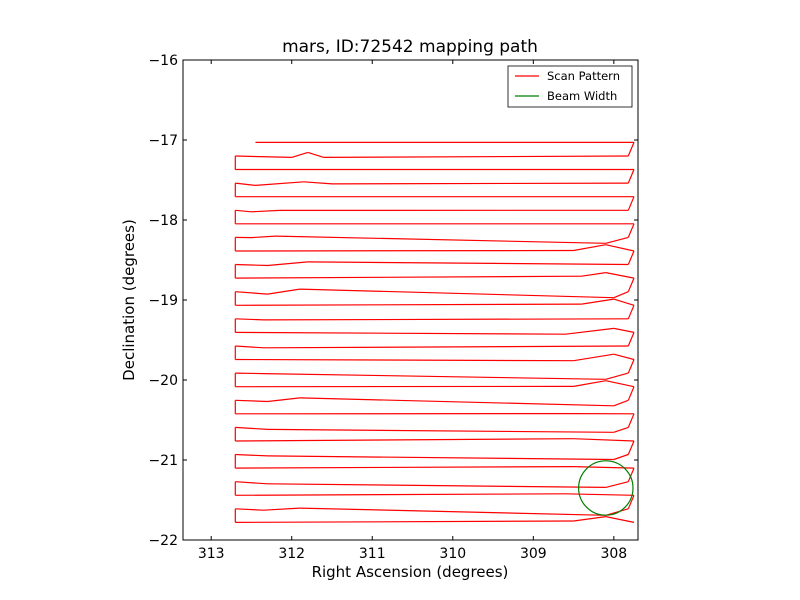 The height and width of the screenshot is (600, 800). What do you see at coordinates (372, 554) in the screenshot?
I see `x-tick-label: 311` at bounding box center [372, 554].